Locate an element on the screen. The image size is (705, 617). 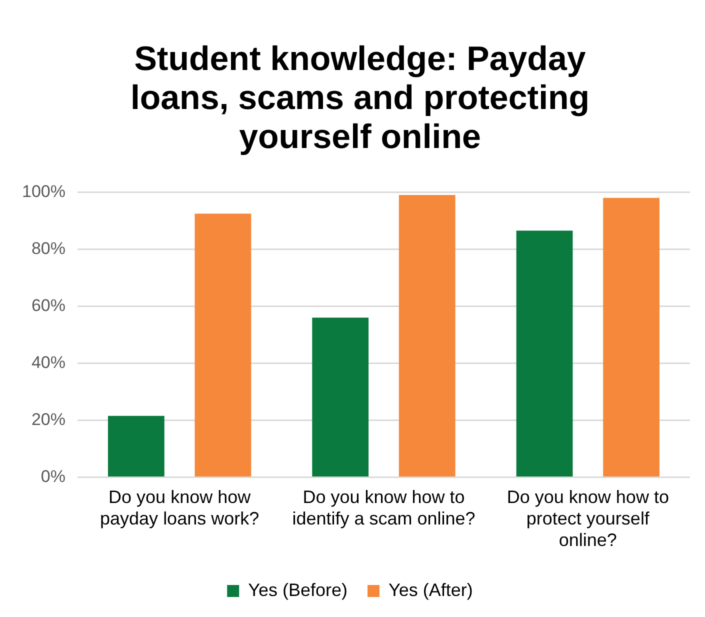
chart-title: Student knowledge: Payday loans, scams and protecting yourself online is located at coordinates (360, 98).